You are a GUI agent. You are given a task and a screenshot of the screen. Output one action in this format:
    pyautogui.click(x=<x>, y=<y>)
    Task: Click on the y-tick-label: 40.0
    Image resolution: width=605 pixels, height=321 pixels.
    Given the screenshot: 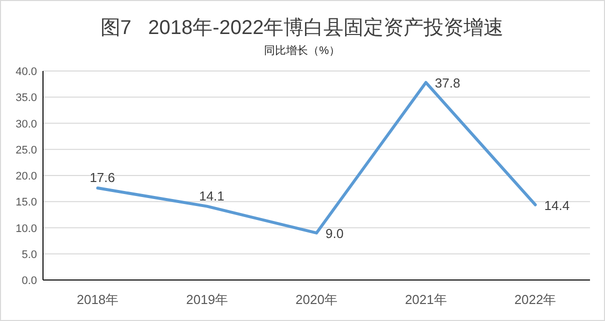 What is the action you would take?
    pyautogui.click(x=26, y=72)
    